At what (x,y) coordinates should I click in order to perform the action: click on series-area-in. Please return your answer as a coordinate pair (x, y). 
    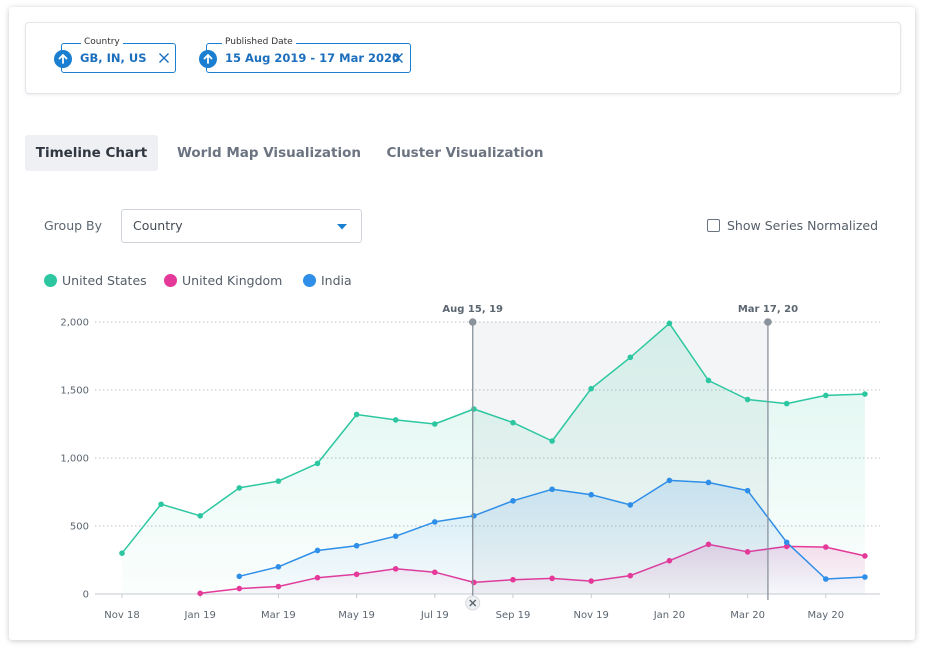
    Looking at the image, I should click on (552, 537).